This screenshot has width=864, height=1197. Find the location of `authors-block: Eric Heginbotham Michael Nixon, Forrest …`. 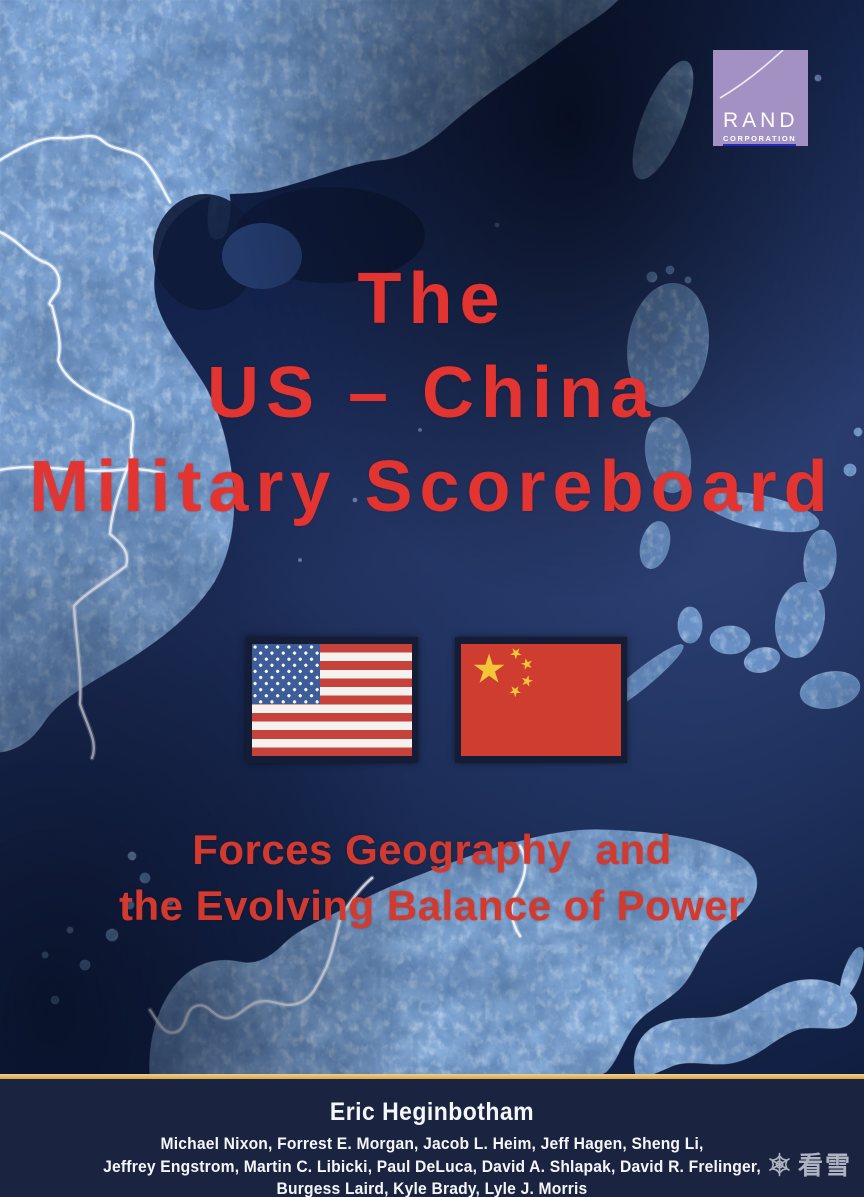

authors-block: Eric Heginbotham Michael Nixon, Forrest … is located at coordinates (432, 1147).